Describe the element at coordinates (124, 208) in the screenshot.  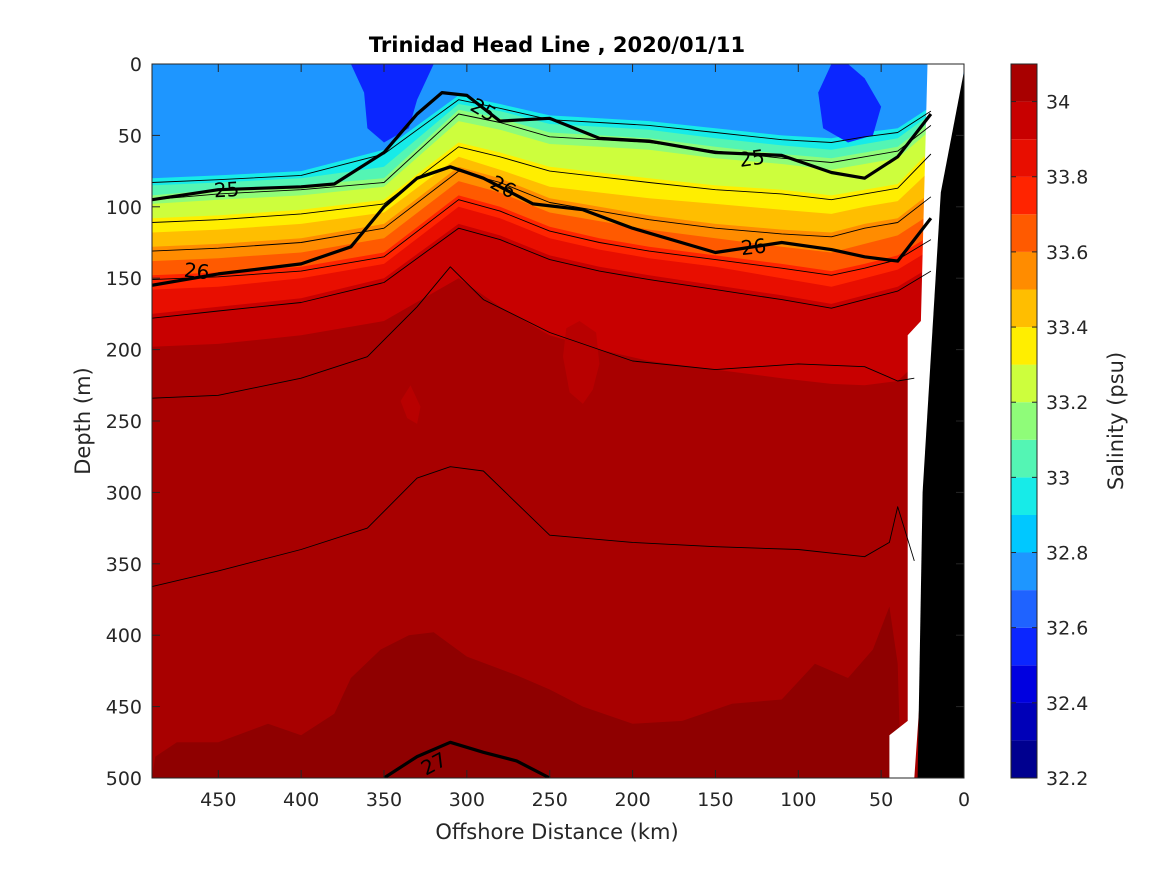
I see `y-tick-label: 100` at that location.